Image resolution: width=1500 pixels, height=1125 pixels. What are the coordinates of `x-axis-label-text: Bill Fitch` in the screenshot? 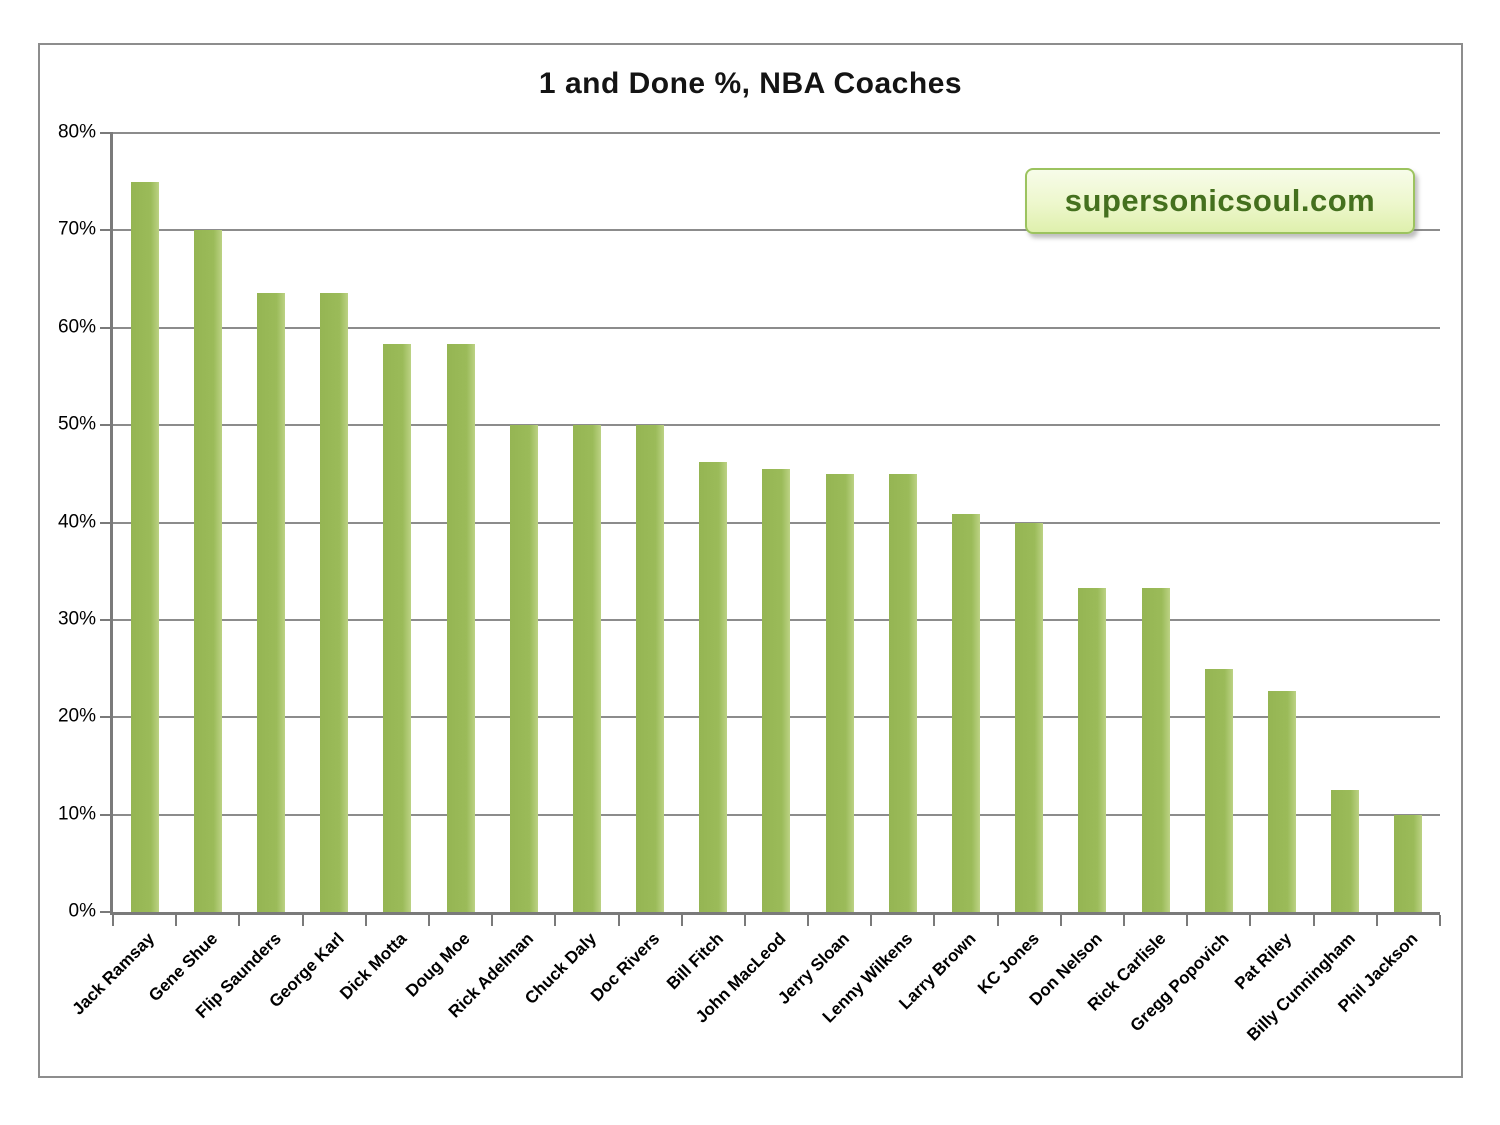 It's located at (694, 961).